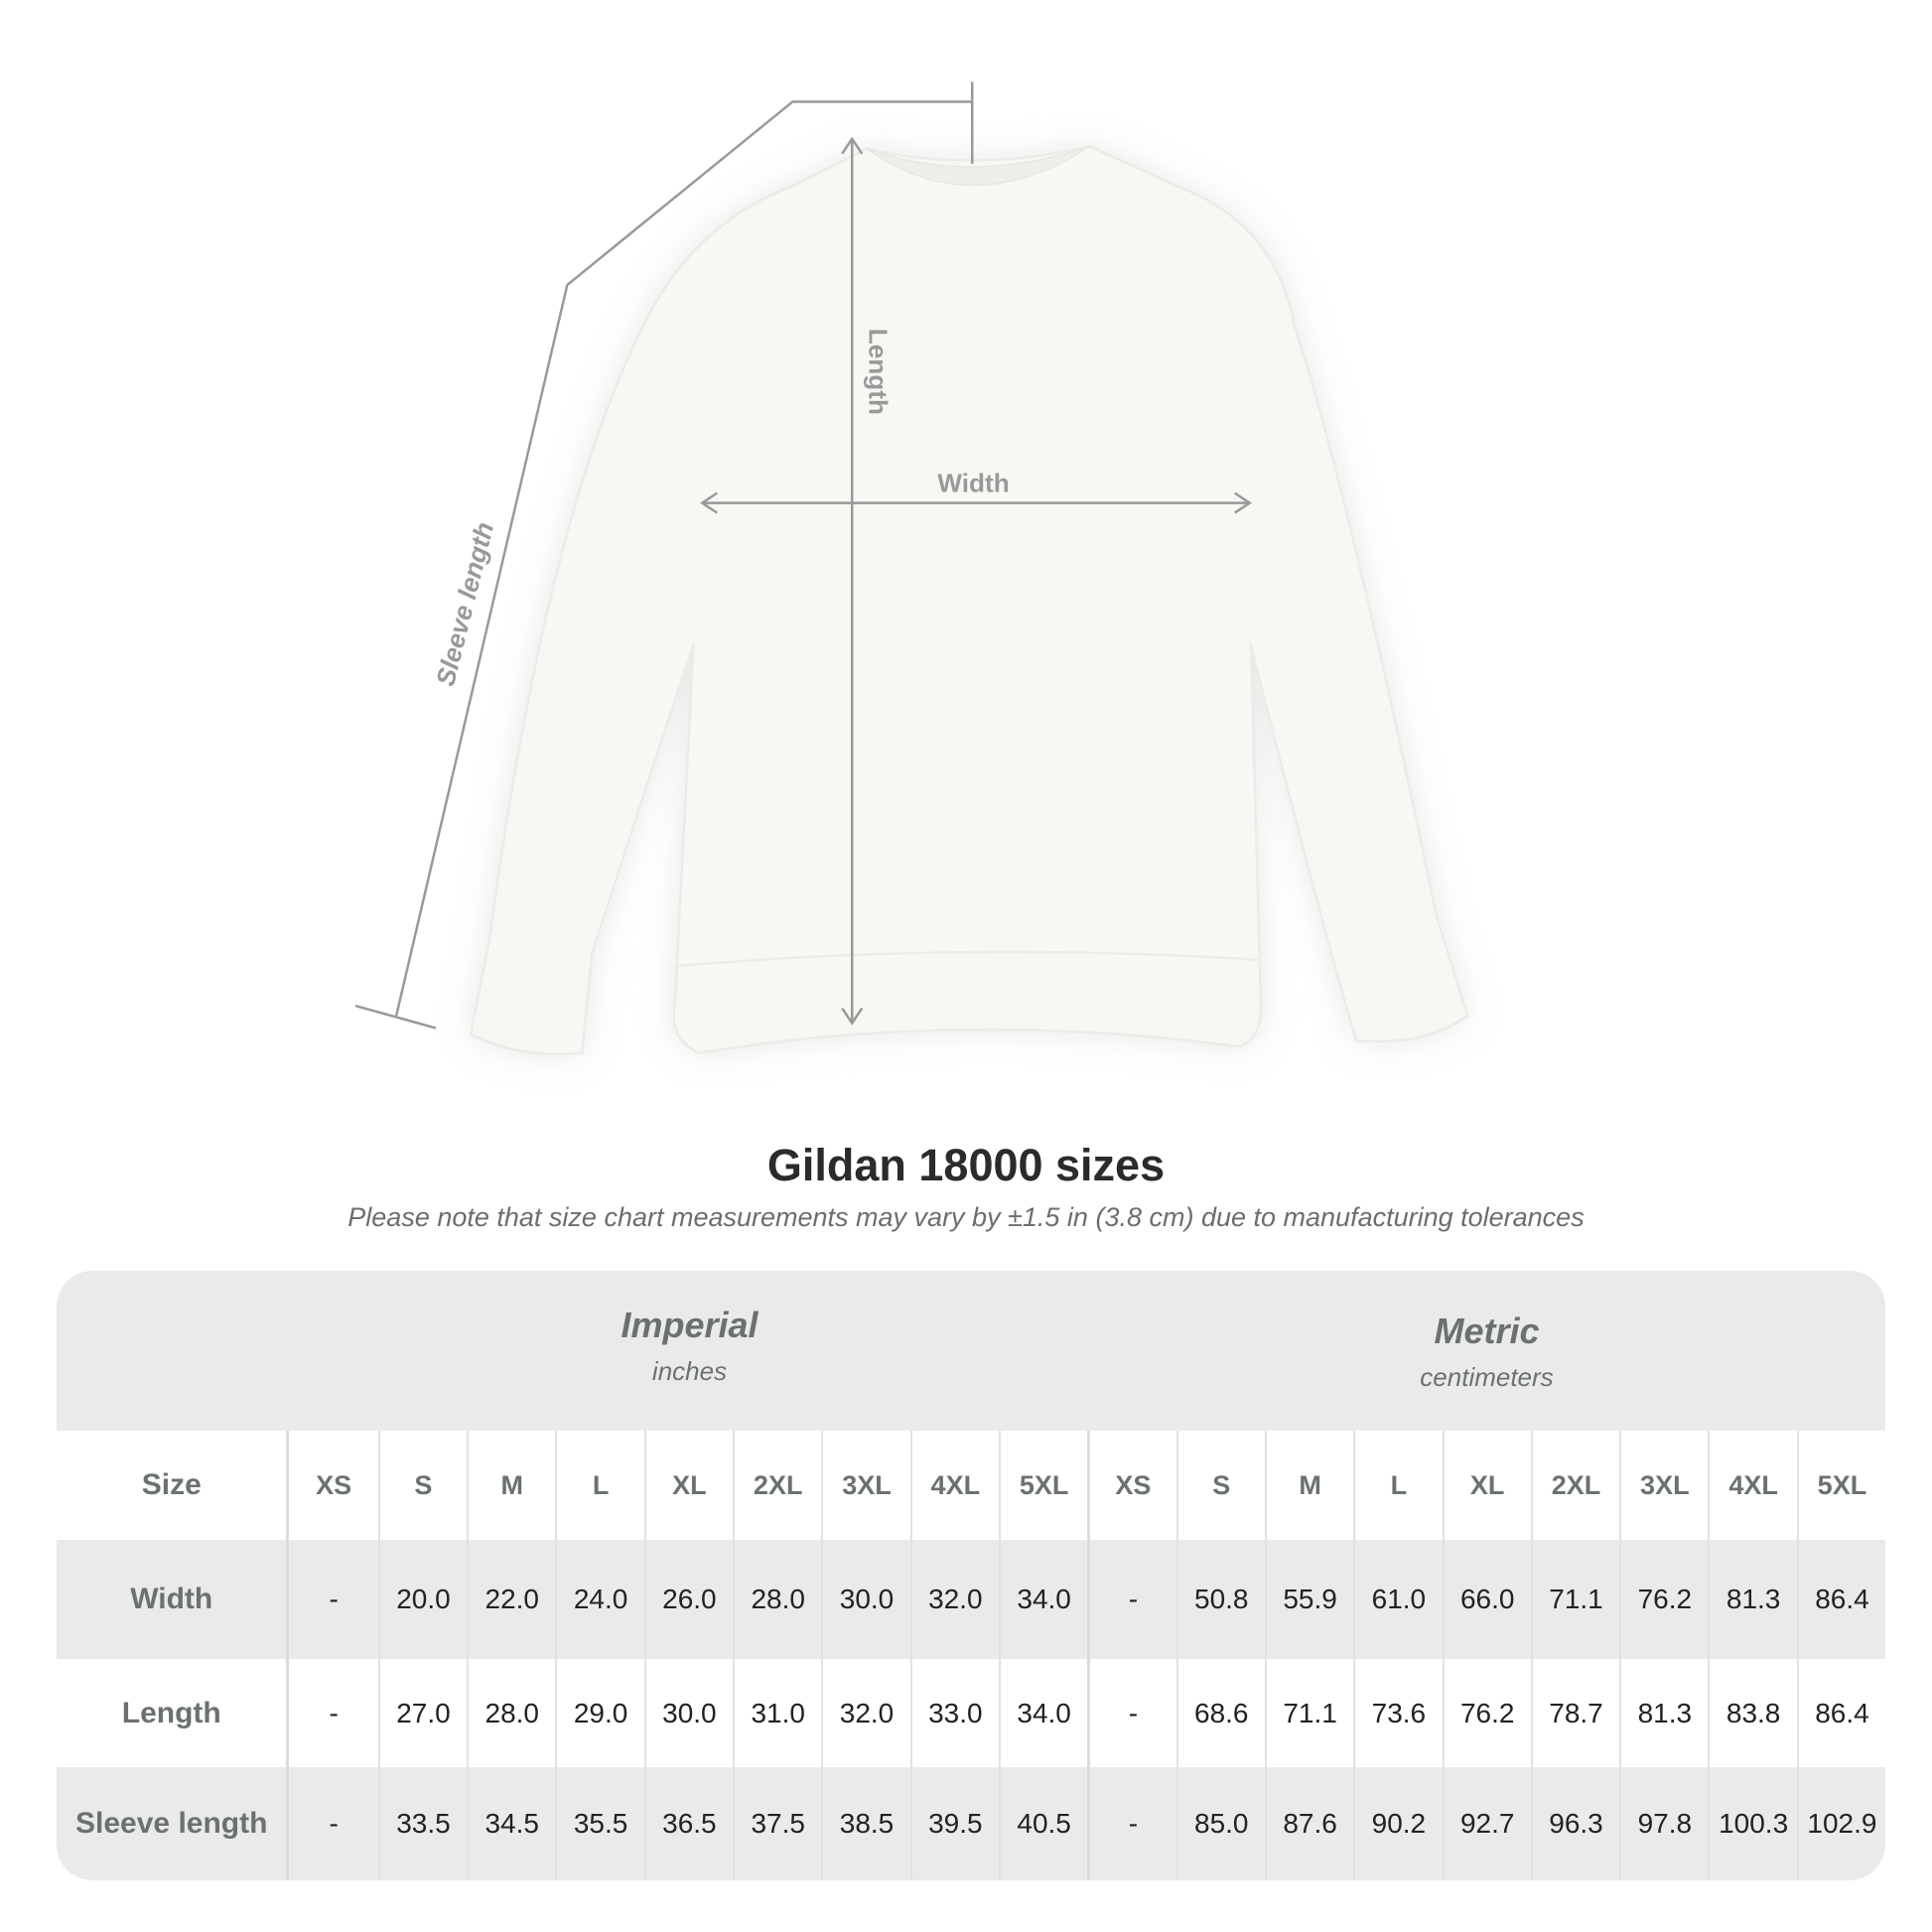 This screenshot has height=1932, width=1932. I want to click on row-label: Size, so click(173, 1486).